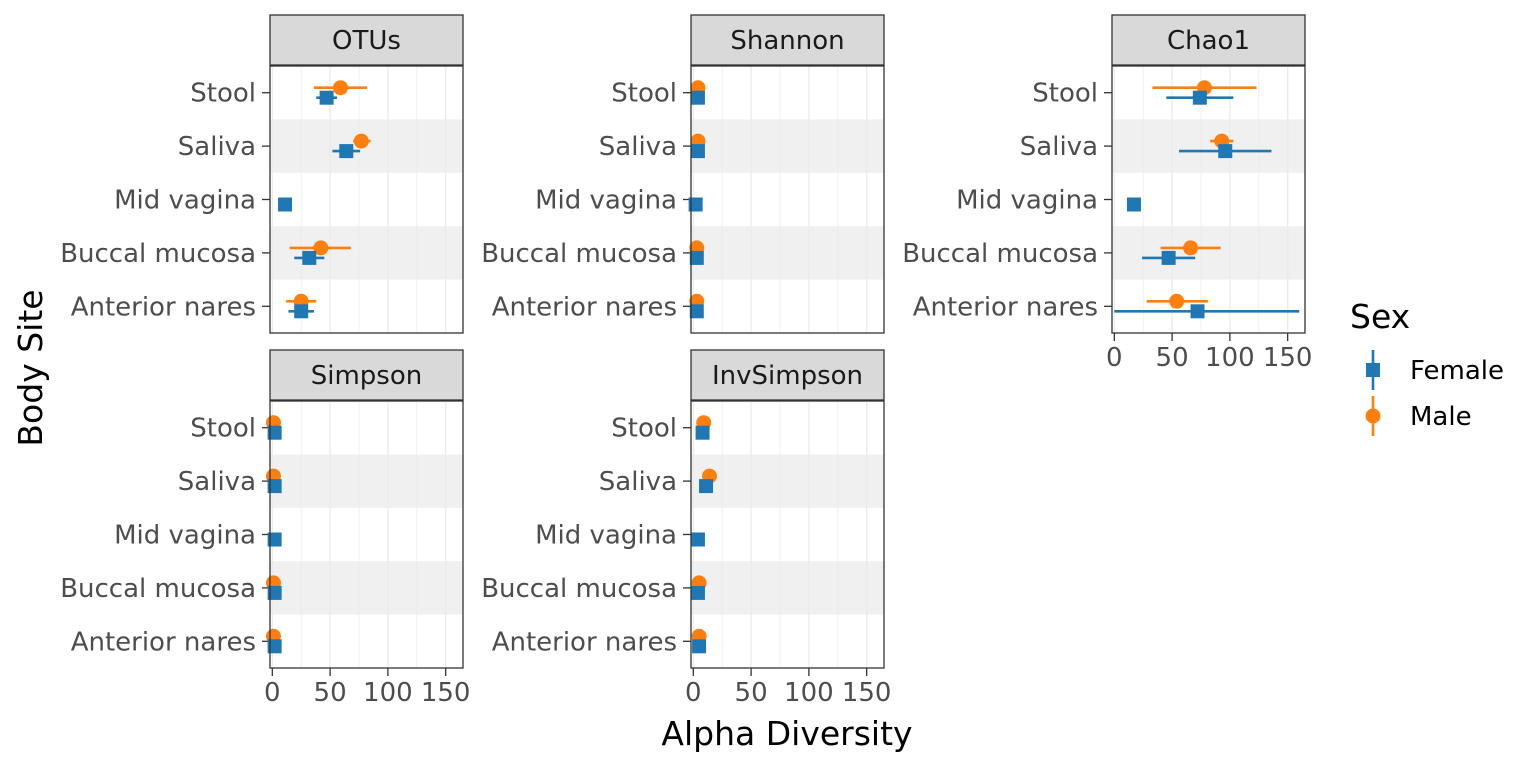  I want to click on point-mid-vagina-female-otus, so click(285, 204).